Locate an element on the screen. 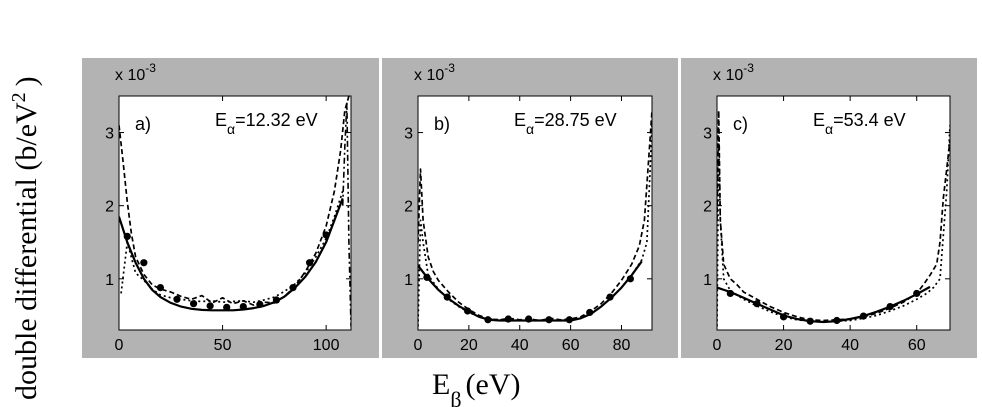 This screenshot has width=982, height=407. x-tick-label: 80 is located at coordinates (622, 345).